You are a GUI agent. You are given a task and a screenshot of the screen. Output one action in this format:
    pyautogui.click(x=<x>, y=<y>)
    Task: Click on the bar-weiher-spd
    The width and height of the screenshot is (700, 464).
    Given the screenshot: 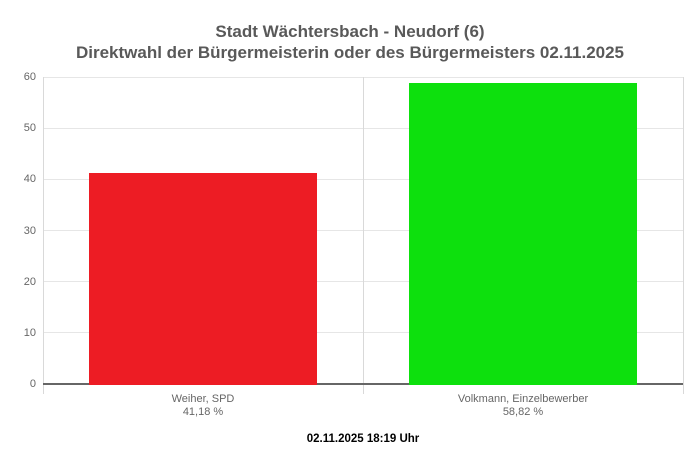 What is the action you would take?
    pyautogui.click(x=203, y=279)
    